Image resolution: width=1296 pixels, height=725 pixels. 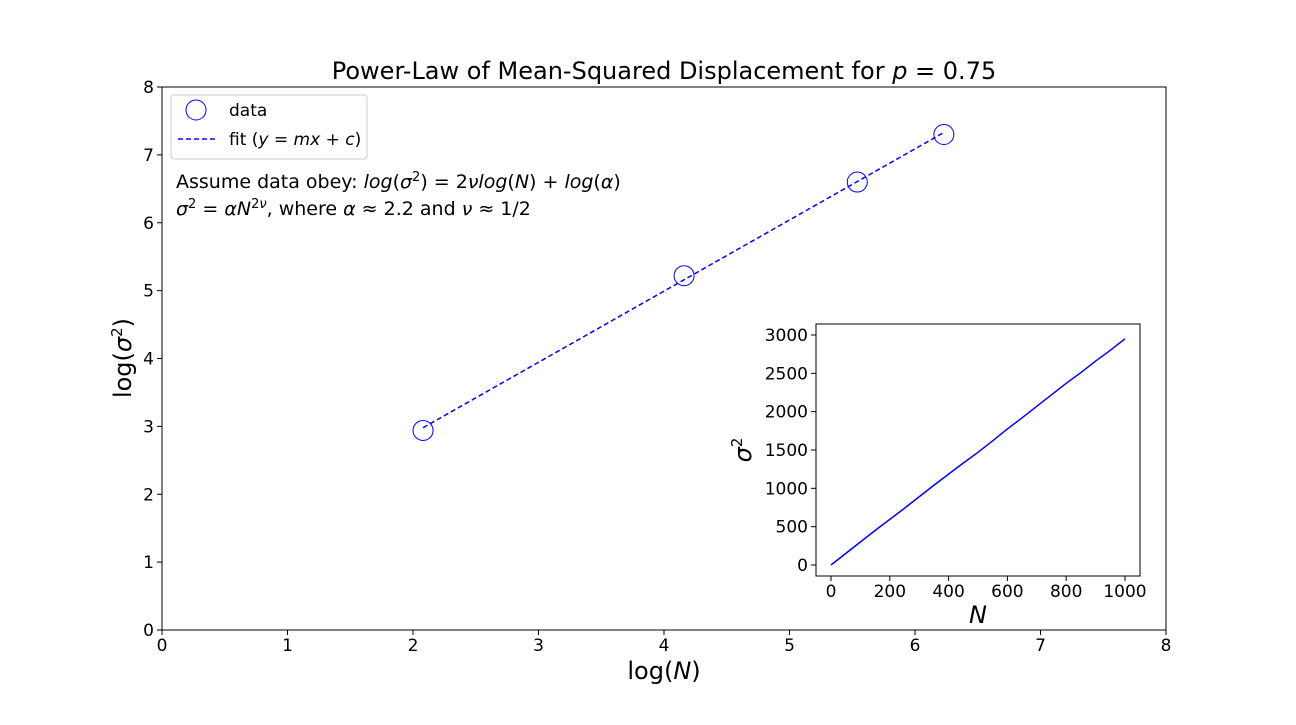 I want to click on x-tick-label: 7, so click(x=1040, y=646).